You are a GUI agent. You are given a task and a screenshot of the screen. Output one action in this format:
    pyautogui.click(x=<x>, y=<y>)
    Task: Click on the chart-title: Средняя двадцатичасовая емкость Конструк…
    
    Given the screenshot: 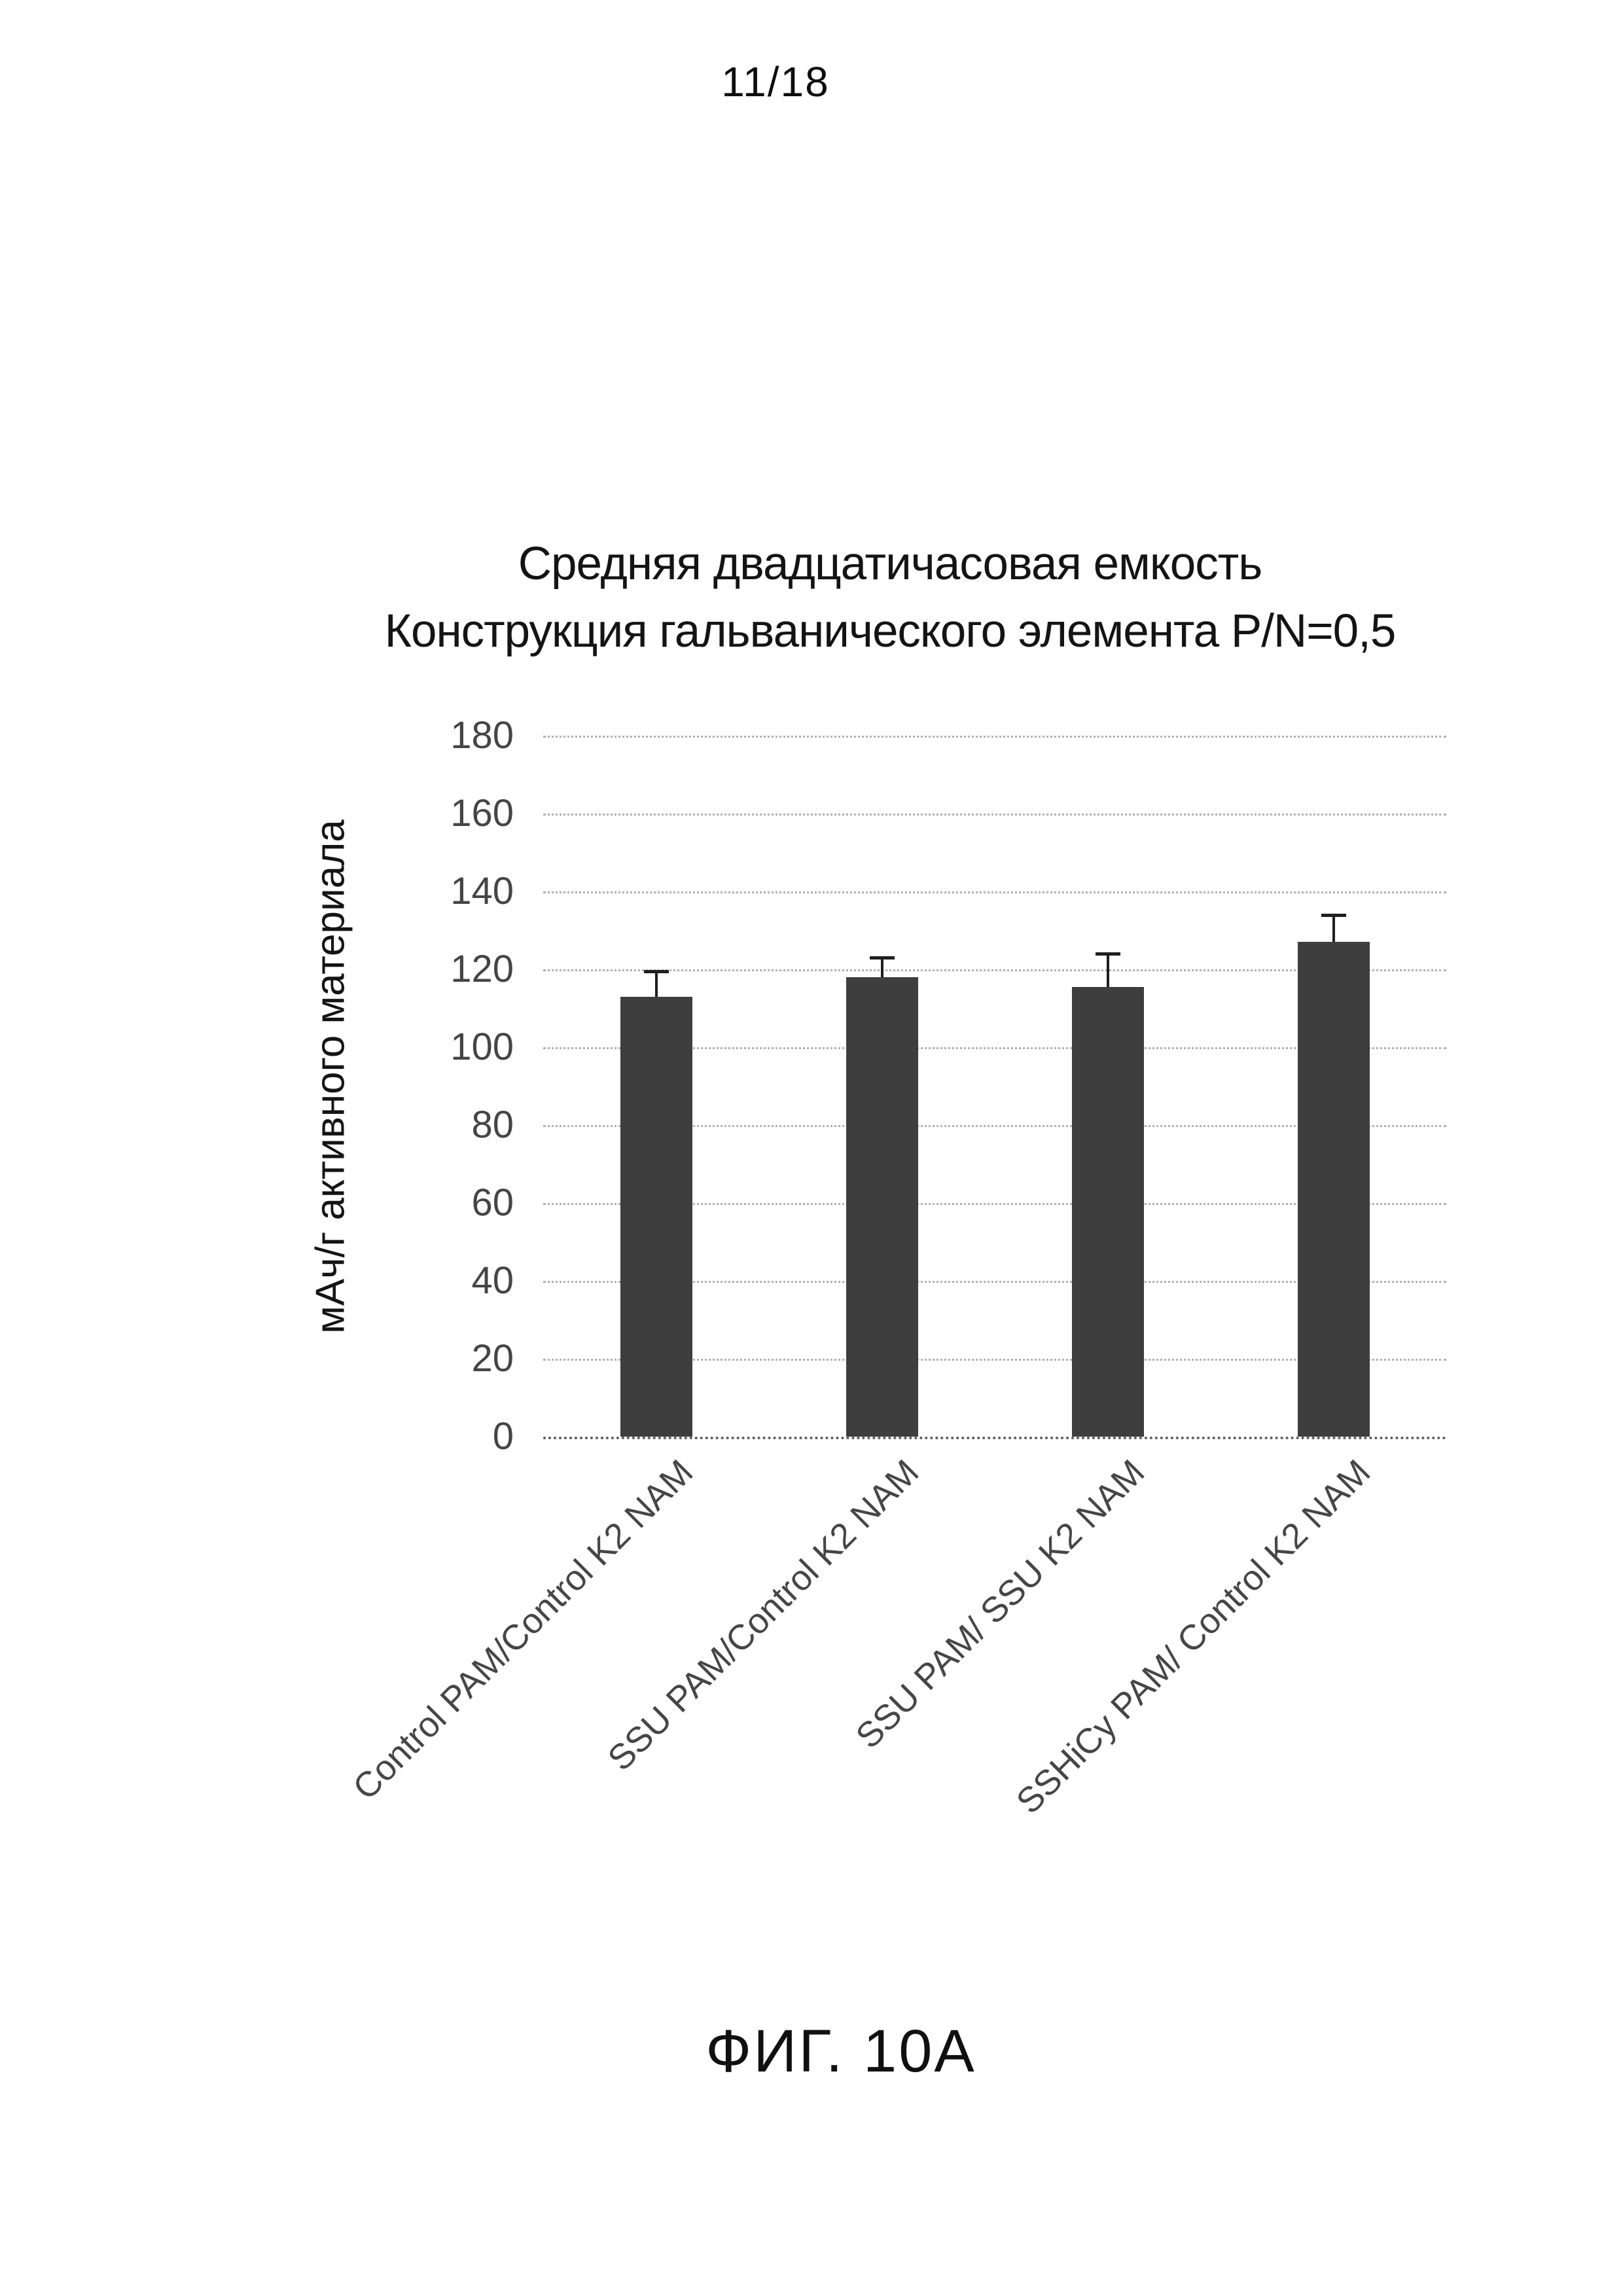 What is the action you would take?
    pyautogui.click(x=890, y=597)
    